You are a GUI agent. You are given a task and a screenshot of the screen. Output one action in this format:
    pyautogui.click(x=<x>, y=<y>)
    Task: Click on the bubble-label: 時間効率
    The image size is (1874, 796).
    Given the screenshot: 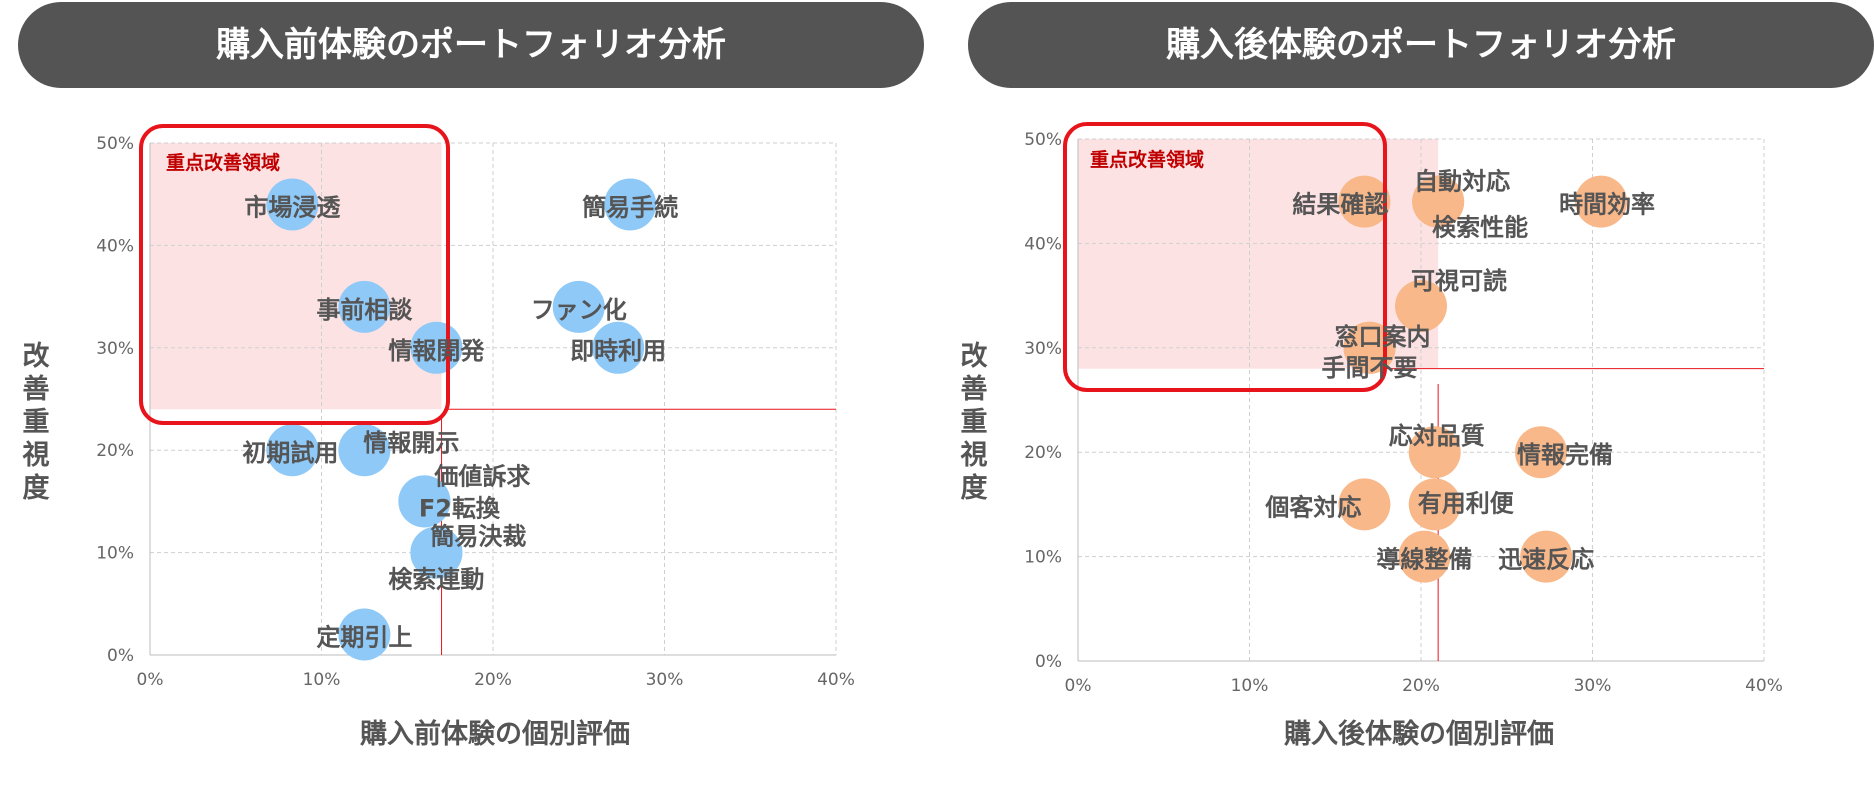 What is the action you would take?
    pyautogui.click(x=1607, y=205)
    